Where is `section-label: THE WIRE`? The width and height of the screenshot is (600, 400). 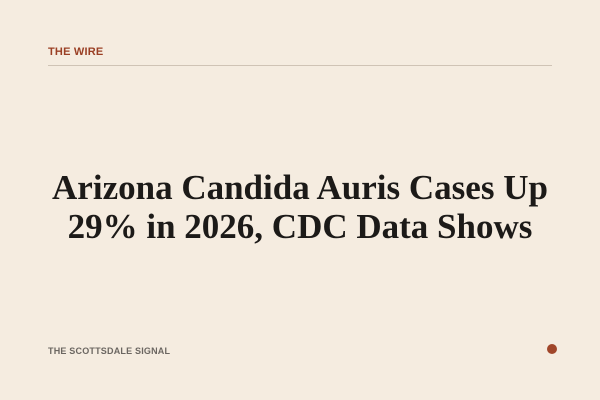
section-label: THE WIRE is located at coordinates (76, 52).